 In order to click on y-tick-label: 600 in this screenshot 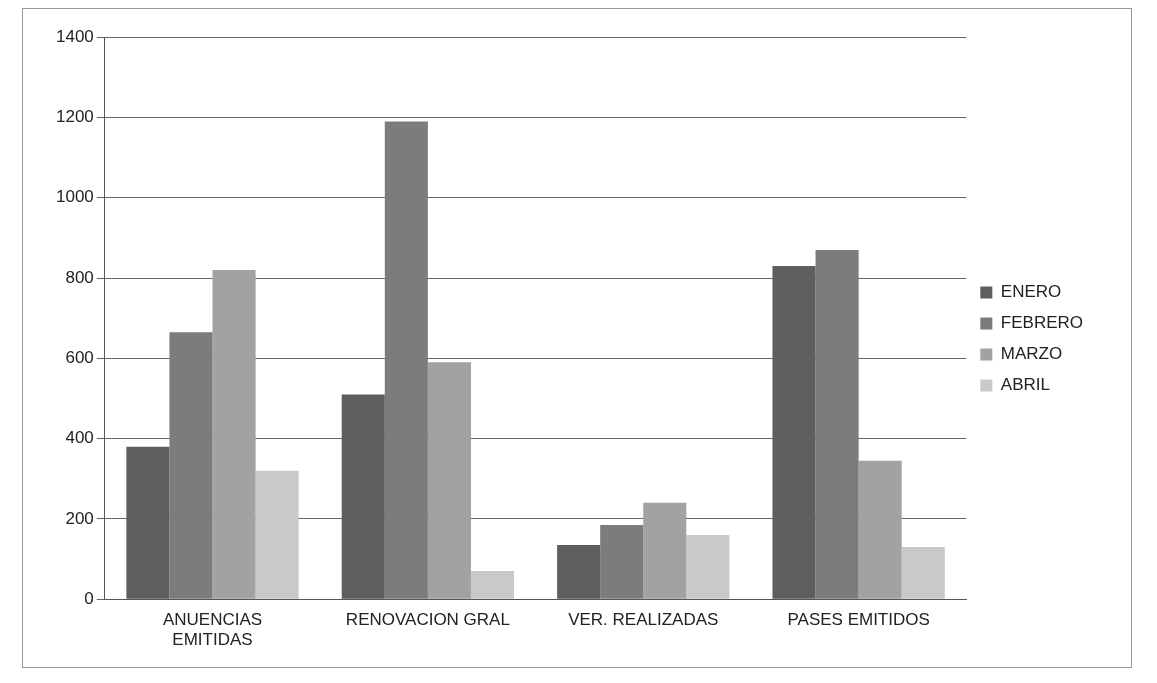, I will do `click(79, 358)`.